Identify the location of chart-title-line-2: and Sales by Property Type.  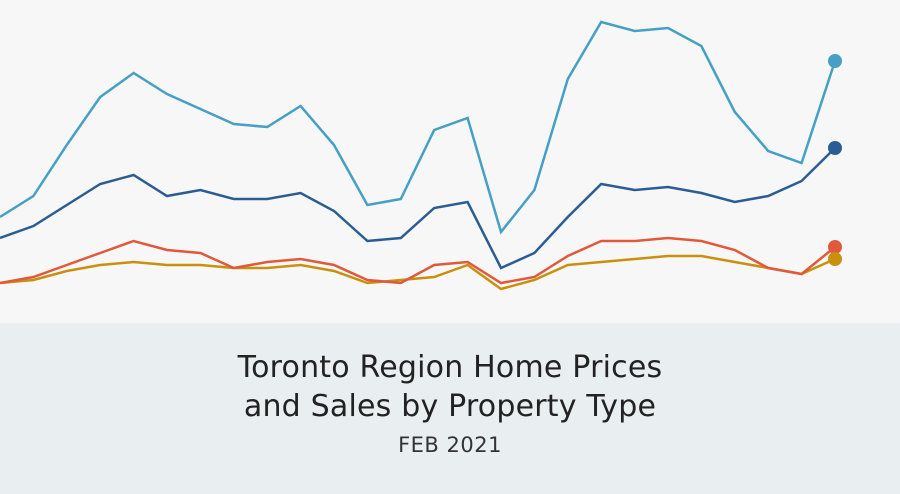
(450, 406).